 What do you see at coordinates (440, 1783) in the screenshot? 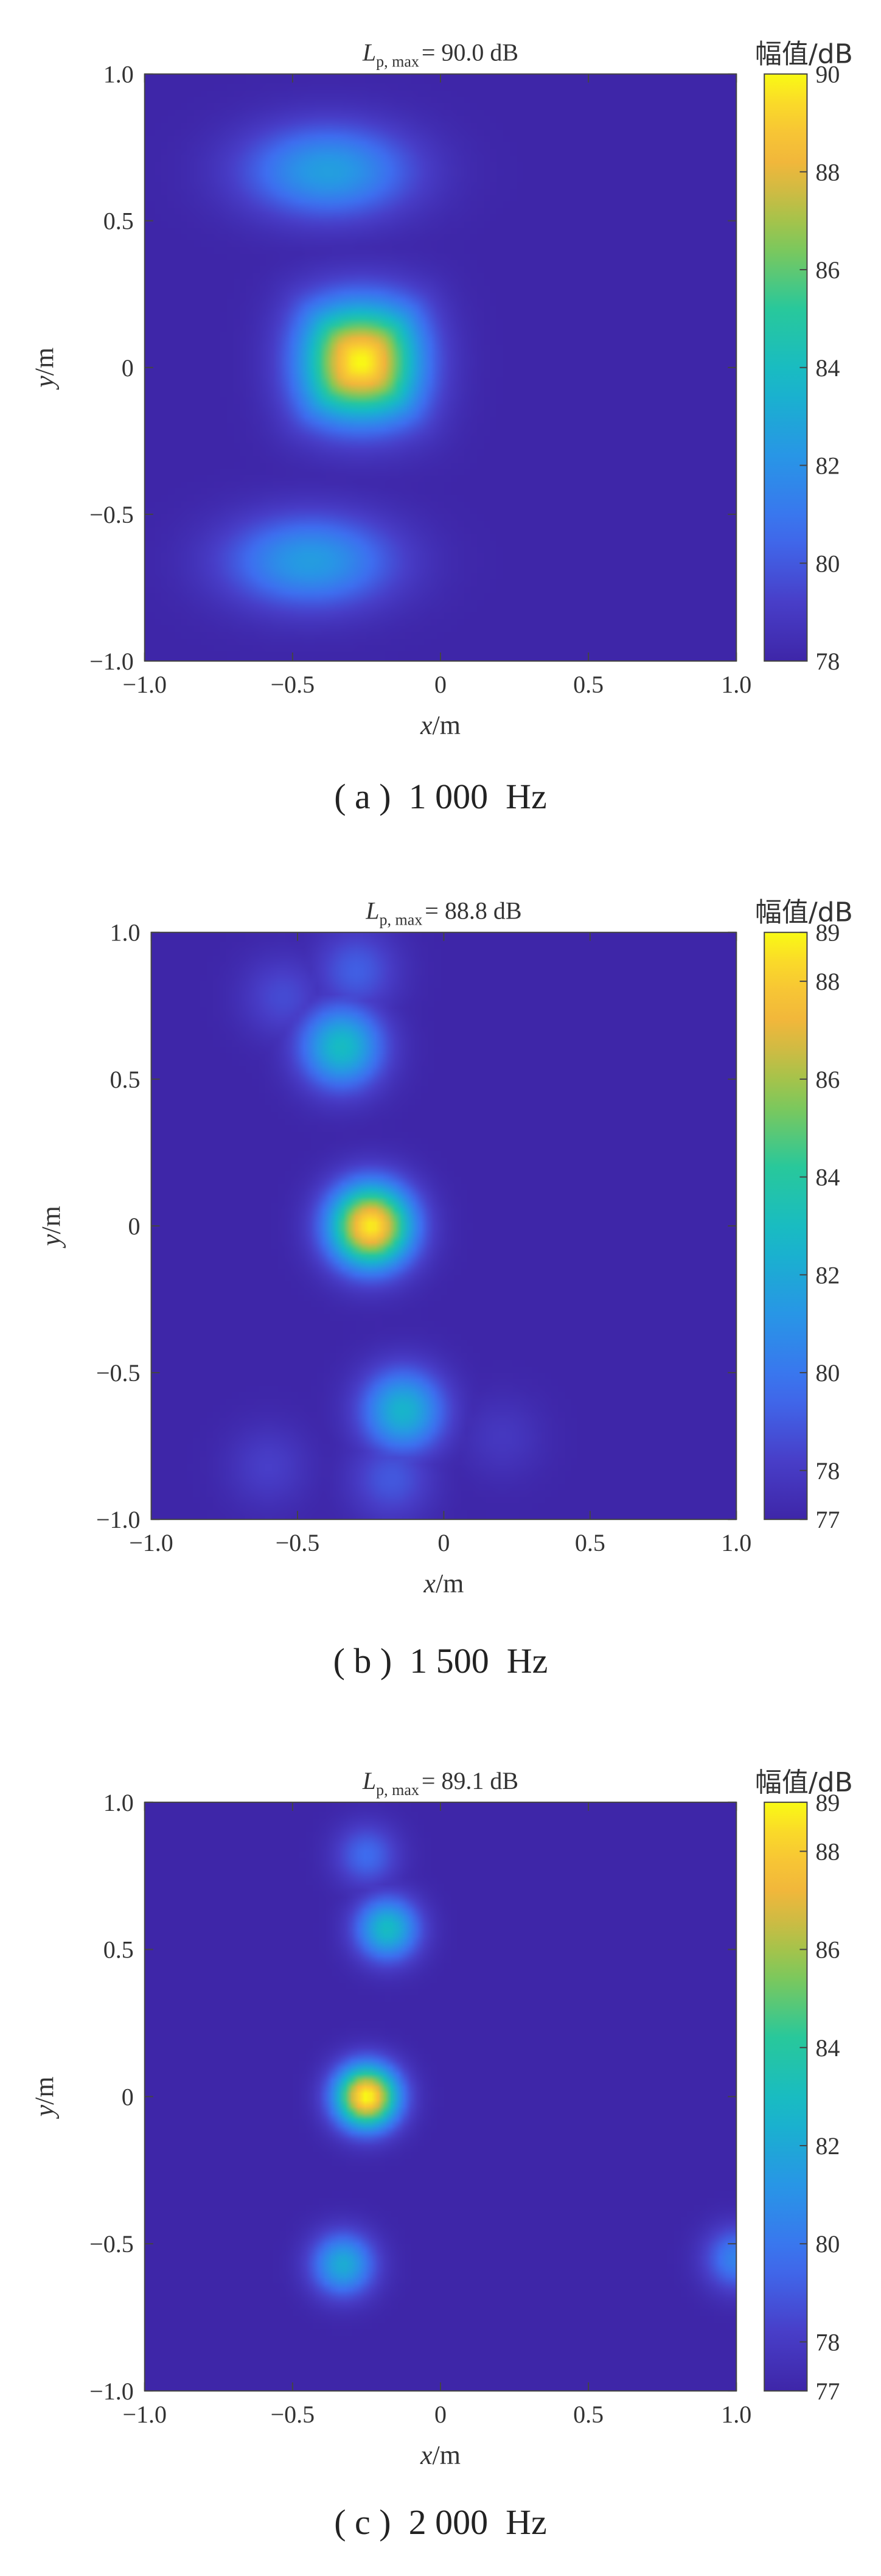
I see `chart-title: Lp, max = 89.1 dB` at bounding box center [440, 1783].